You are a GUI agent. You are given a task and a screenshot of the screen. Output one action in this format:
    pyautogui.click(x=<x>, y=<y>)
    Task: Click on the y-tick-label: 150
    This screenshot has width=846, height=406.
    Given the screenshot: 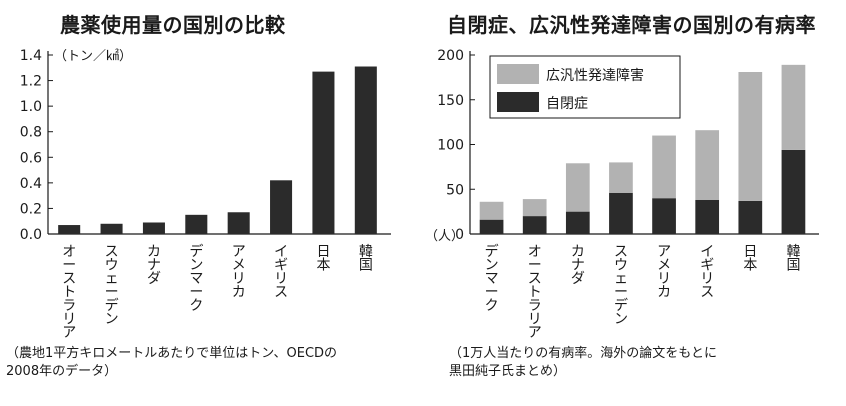 What is the action you would take?
    pyautogui.click(x=450, y=101)
    